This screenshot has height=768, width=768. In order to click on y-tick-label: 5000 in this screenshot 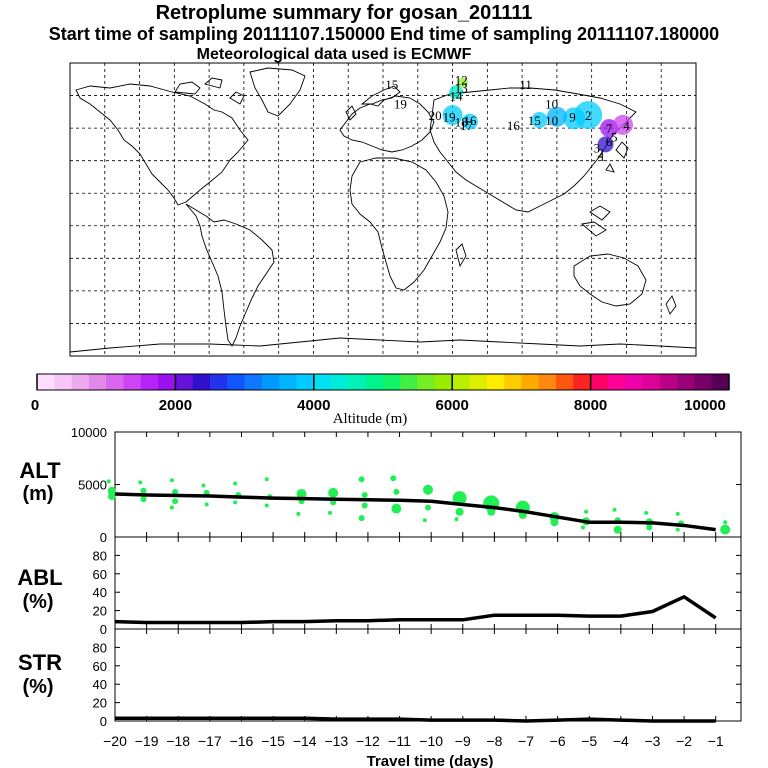, I will do `click(92, 485)`.